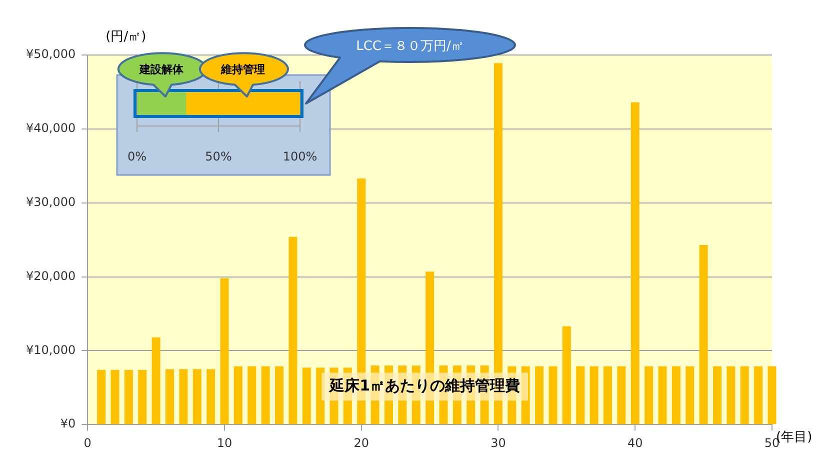 This screenshot has width=834, height=475. Describe the element at coordinates (410, 46) in the screenshot. I see `text: LCC＝８０万円/㎡` at that location.